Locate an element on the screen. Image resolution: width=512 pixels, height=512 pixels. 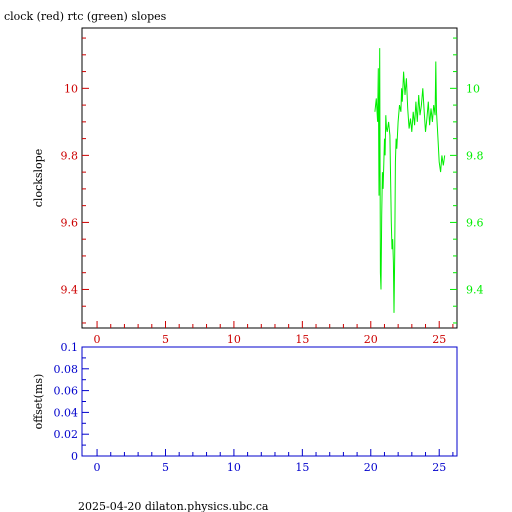
clockslope-right-tick-label: 10 is located at coordinates (473, 88).